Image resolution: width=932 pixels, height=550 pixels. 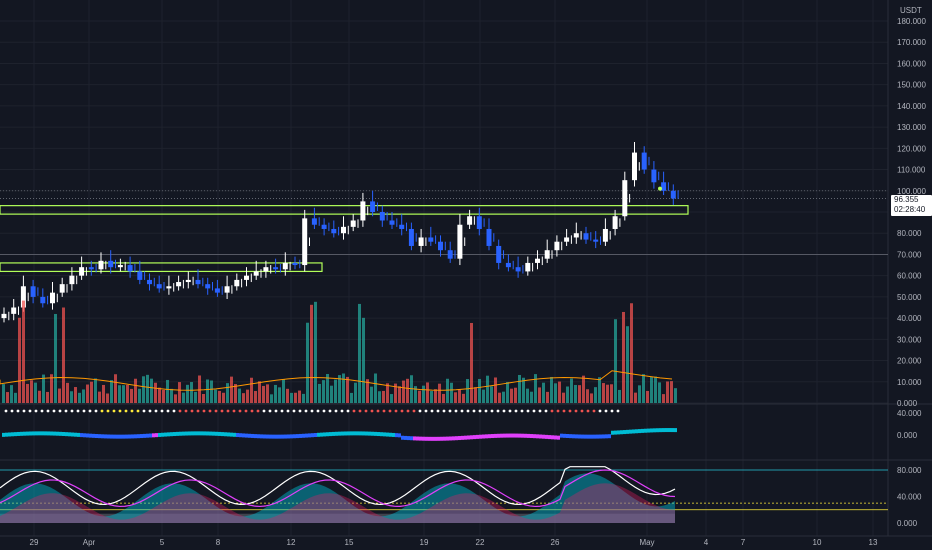 What do you see at coordinates (344, 210) in the screenshot?
I see `support-zone` at bounding box center [344, 210].